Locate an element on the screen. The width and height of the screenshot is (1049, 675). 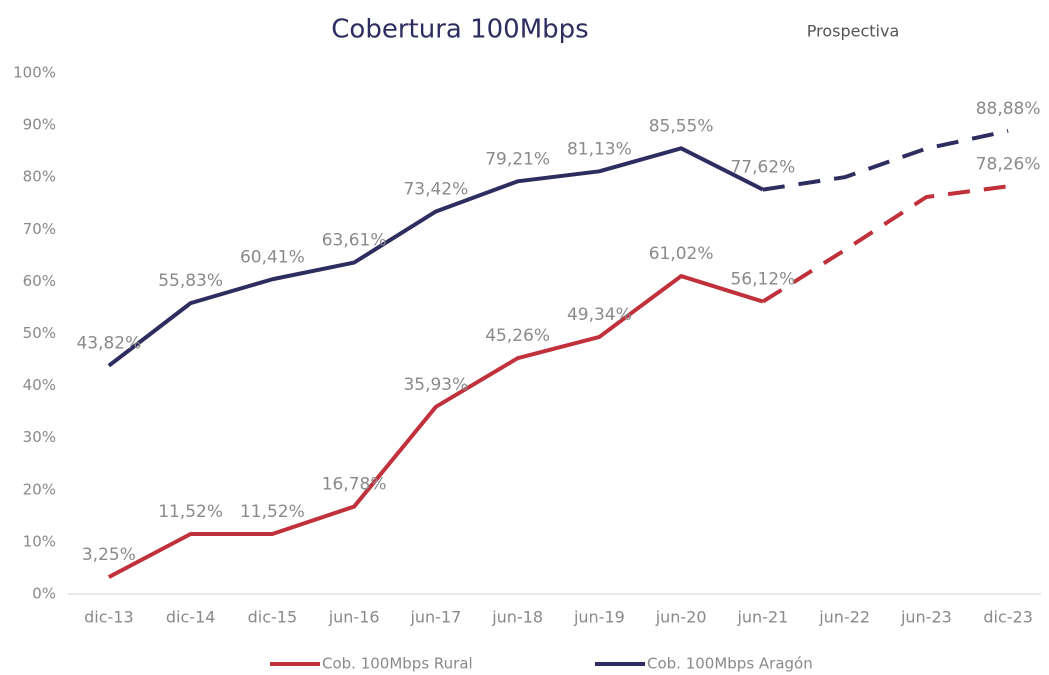
x-tick-label: jun-21 is located at coordinates (762, 617).